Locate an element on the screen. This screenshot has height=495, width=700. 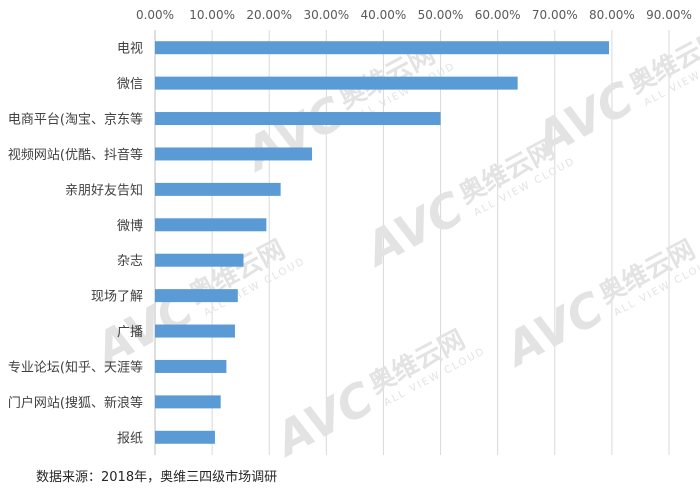
category-label: 微信 is located at coordinates (130, 84).